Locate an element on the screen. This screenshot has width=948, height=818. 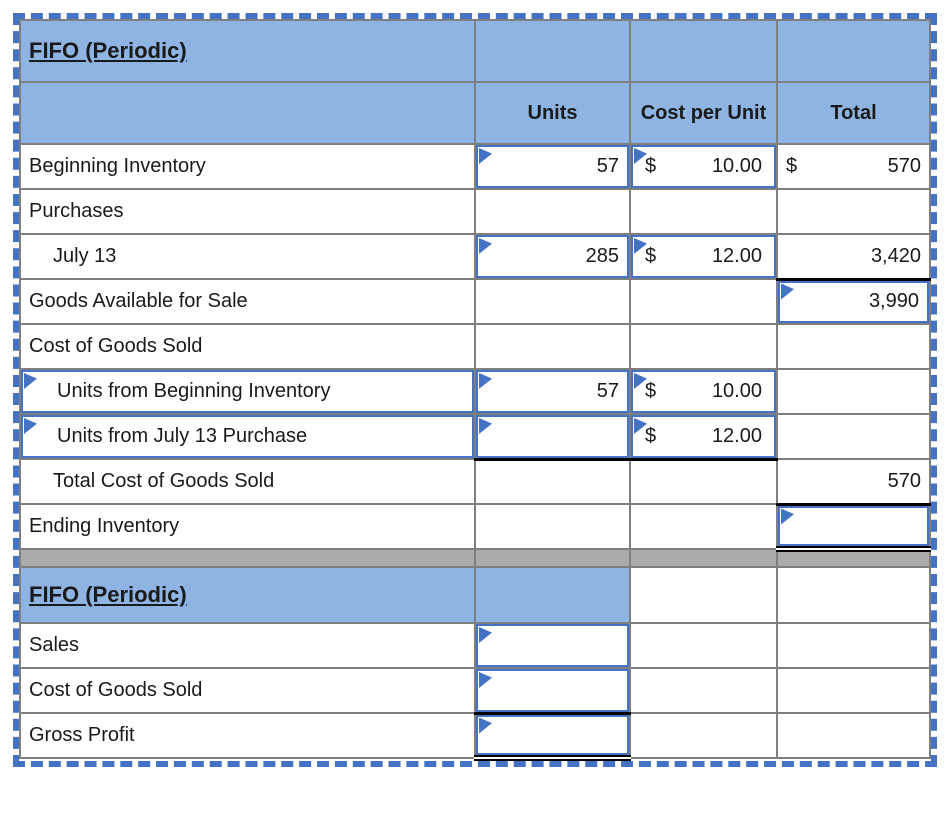
total-cell is located at coordinates (853, 527).